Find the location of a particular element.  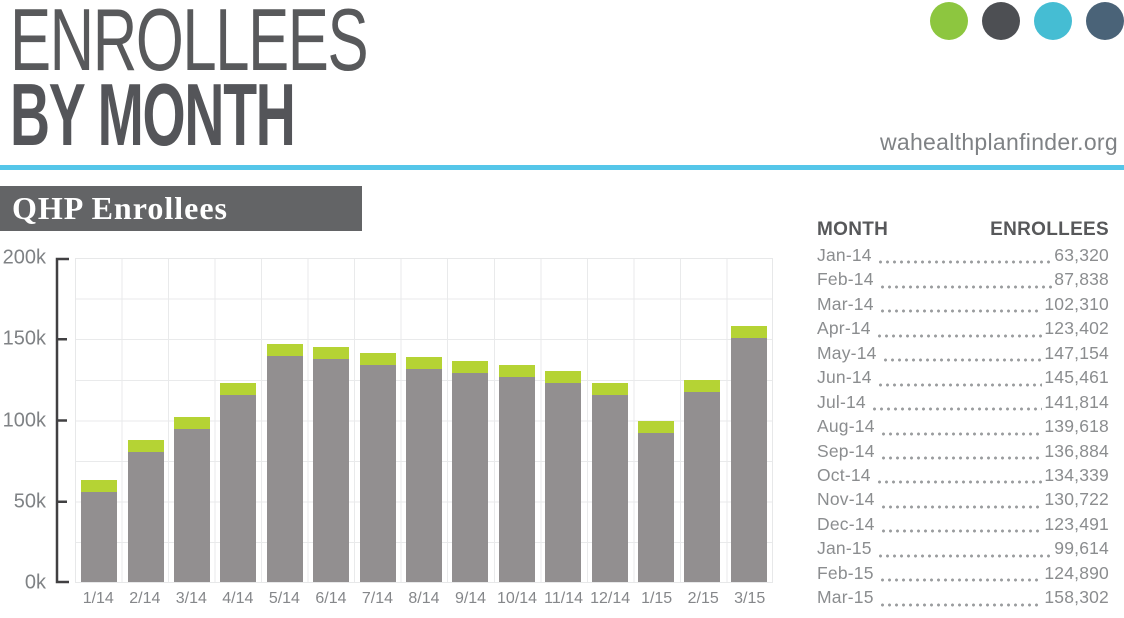

x-tick-label: 1/14 is located at coordinates (98, 598).